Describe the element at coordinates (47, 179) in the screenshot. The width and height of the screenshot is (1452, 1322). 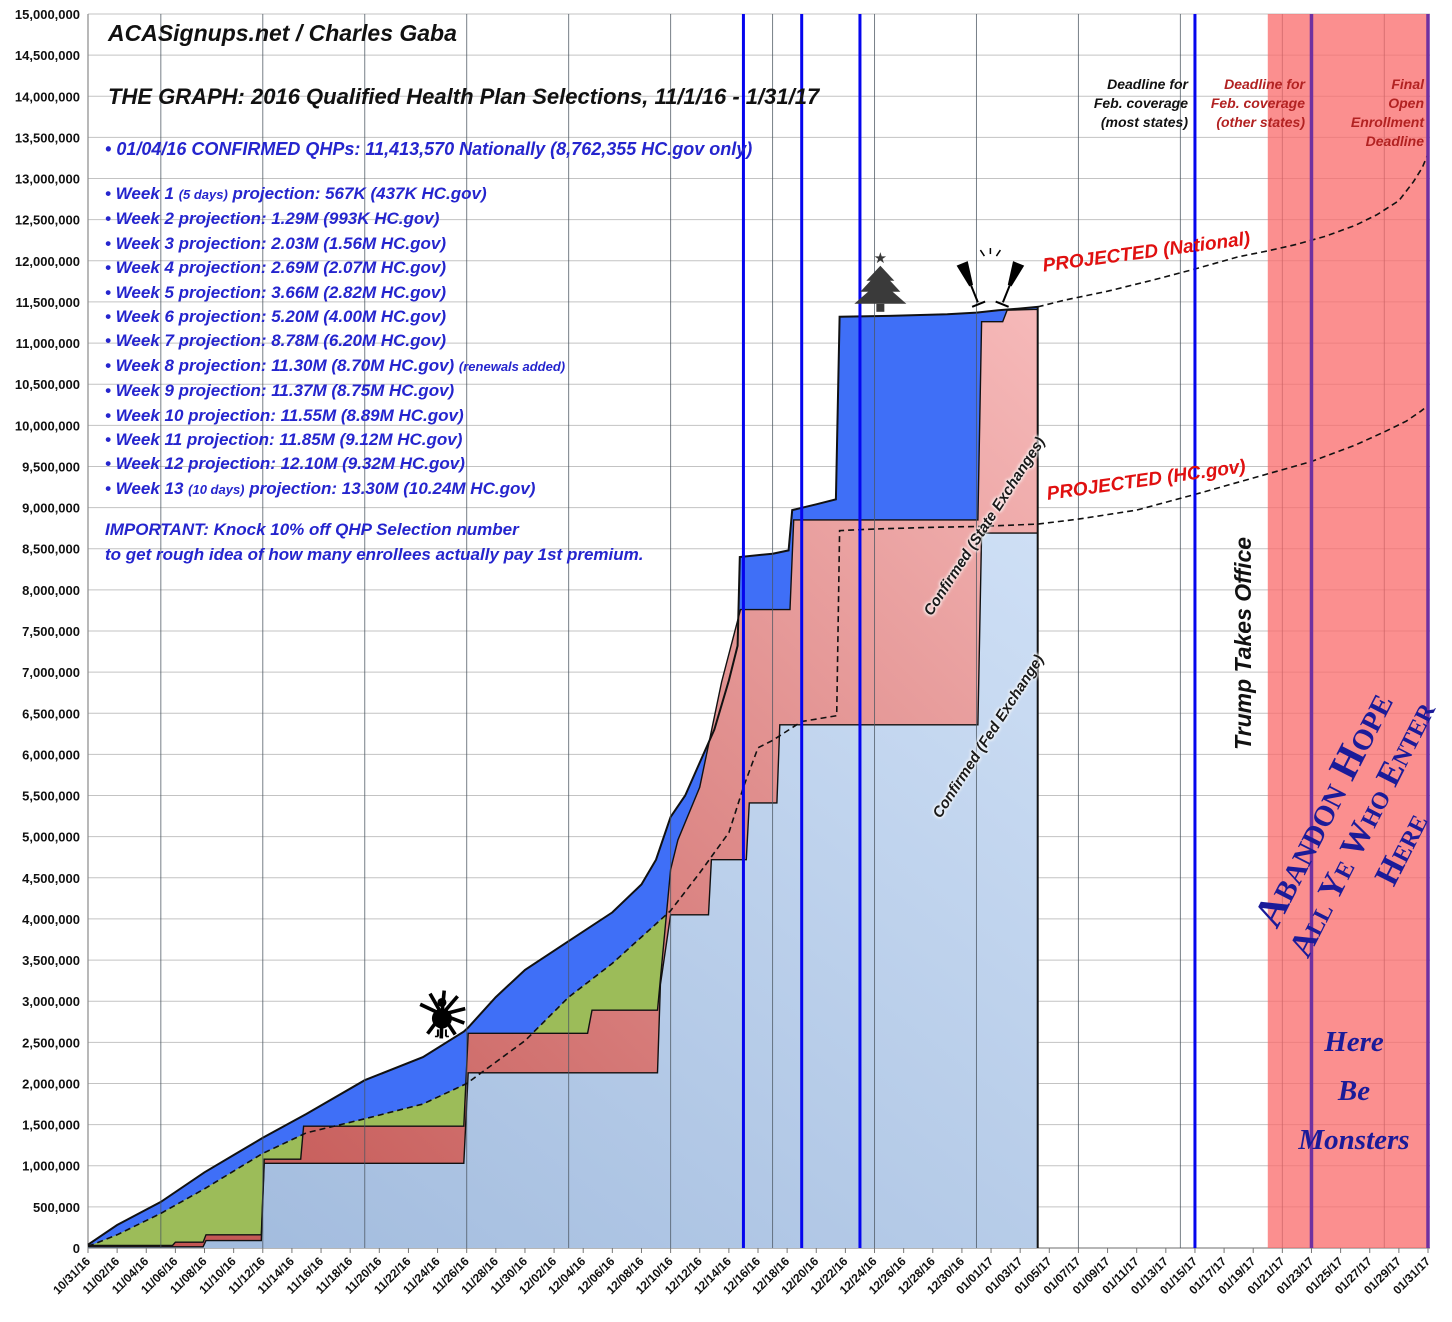
I see `svg-text: 13,000,000` at that location.